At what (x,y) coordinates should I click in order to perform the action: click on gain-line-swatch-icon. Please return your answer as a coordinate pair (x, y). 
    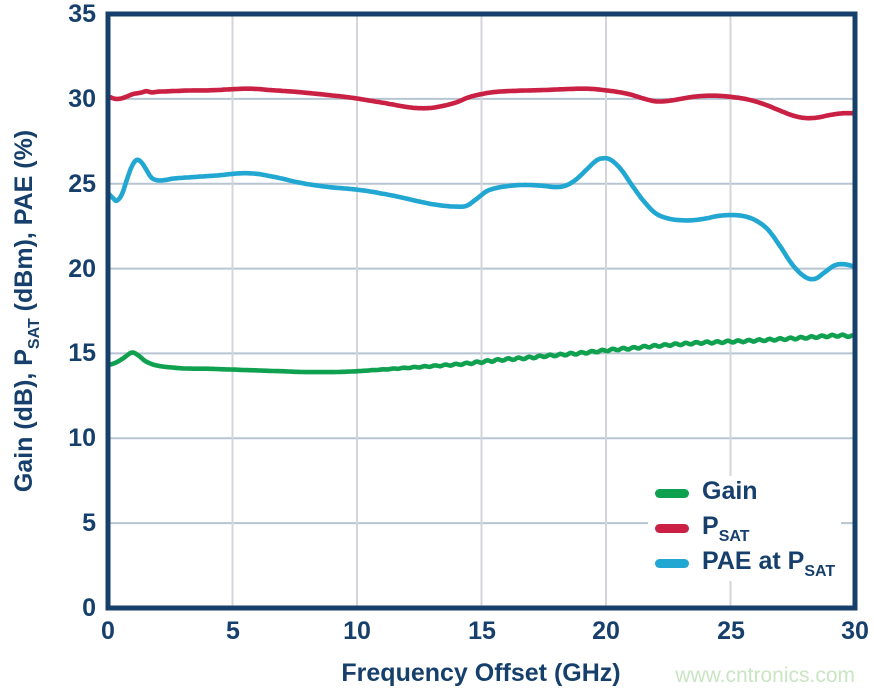
    Looking at the image, I should click on (672, 493).